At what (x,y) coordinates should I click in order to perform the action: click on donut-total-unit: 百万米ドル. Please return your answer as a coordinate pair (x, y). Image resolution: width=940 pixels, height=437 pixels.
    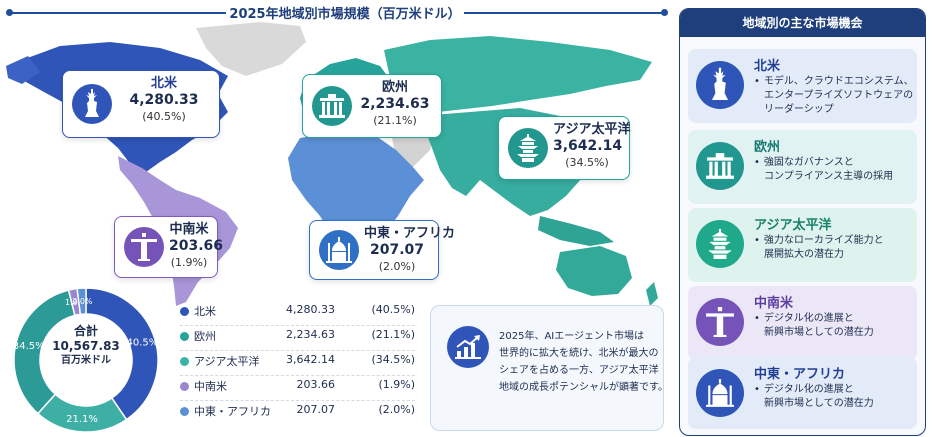
    Looking at the image, I should click on (86, 360).